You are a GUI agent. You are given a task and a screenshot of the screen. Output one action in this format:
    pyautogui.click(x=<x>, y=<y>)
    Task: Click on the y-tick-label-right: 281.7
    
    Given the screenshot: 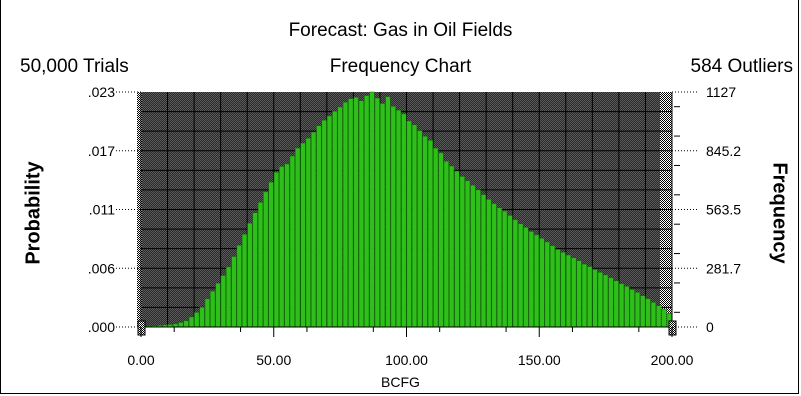 What is the action you would take?
    pyautogui.click(x=723, y=268)
    